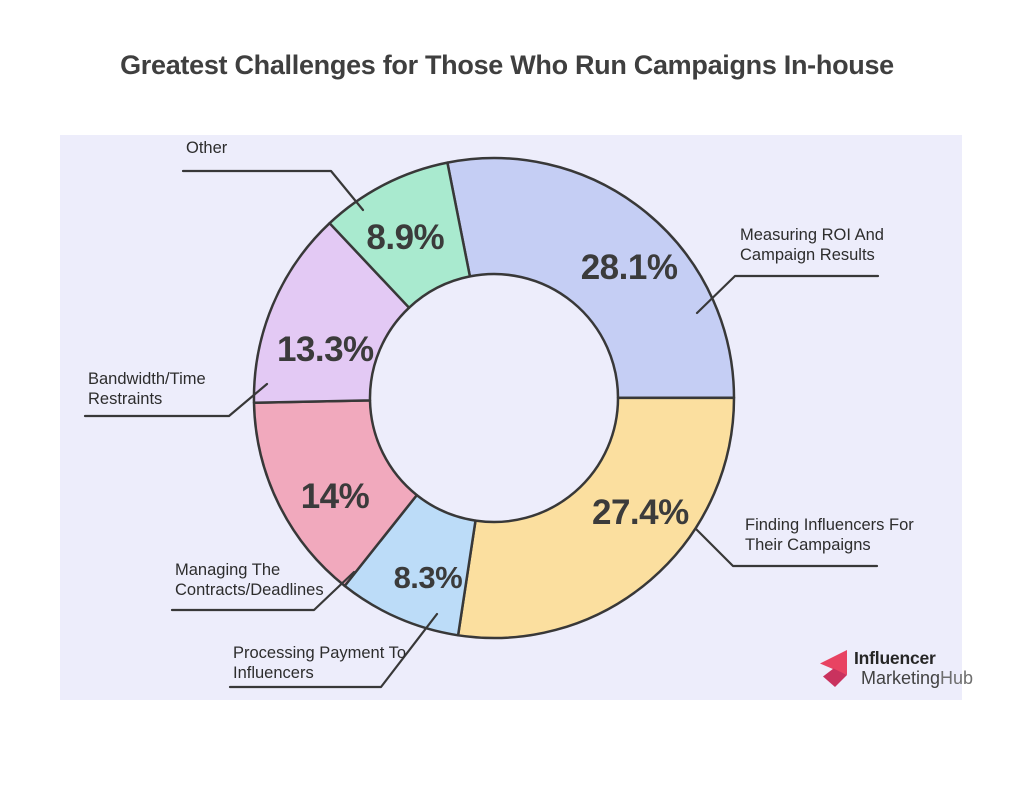 The image size is (1024, 791). Describe the element at coordinates (895, 658) in the screenshot. I see `logo-influencer-text: Influencer` at that location.